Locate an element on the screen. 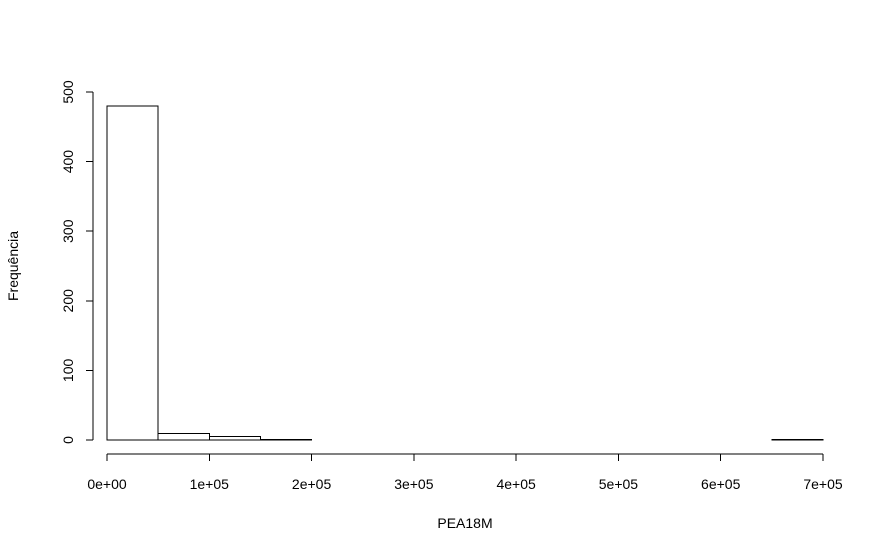 This screenshot has height=552, width=892. x-tick-label: 1e+05 is located at coordinates (210, 484).